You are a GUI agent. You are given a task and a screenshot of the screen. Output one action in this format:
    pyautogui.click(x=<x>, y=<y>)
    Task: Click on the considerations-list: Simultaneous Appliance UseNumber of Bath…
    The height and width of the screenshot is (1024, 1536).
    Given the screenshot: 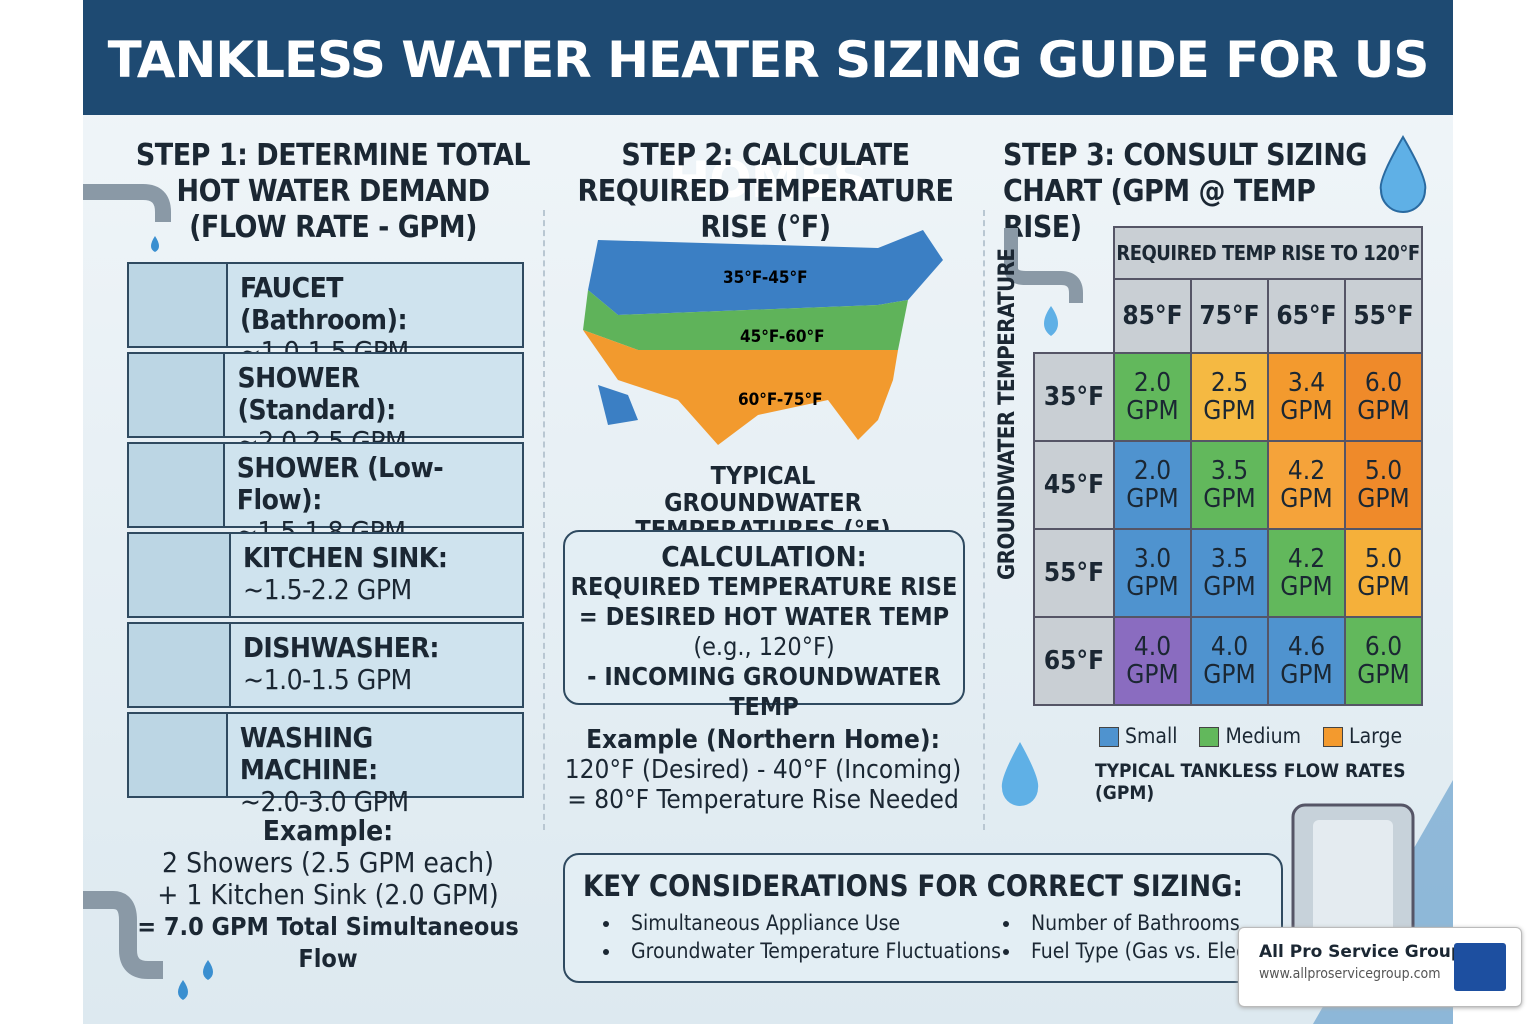 What is the action you would take?
    pyautogui.click(x=933, y=937)
    